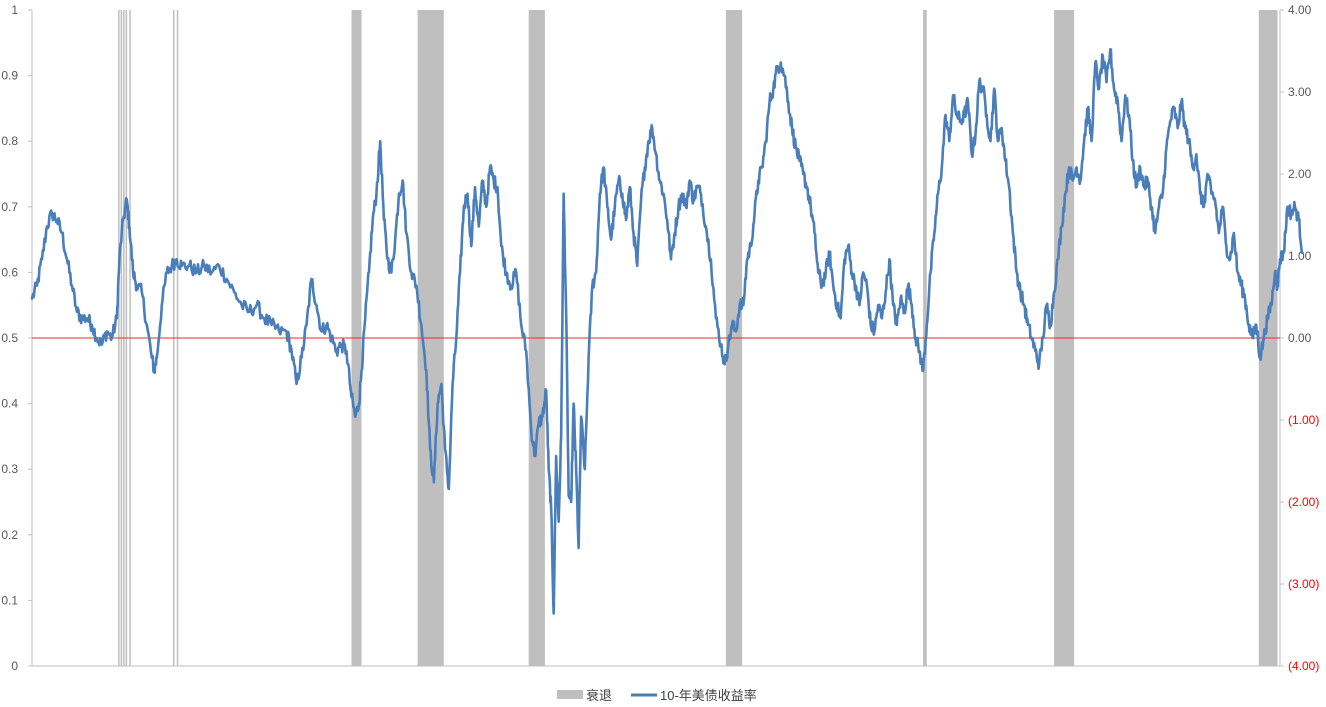 This screenshot has width=1326, height=707. I want to click on right-tick-label: 3.00, so click(1300, 92).